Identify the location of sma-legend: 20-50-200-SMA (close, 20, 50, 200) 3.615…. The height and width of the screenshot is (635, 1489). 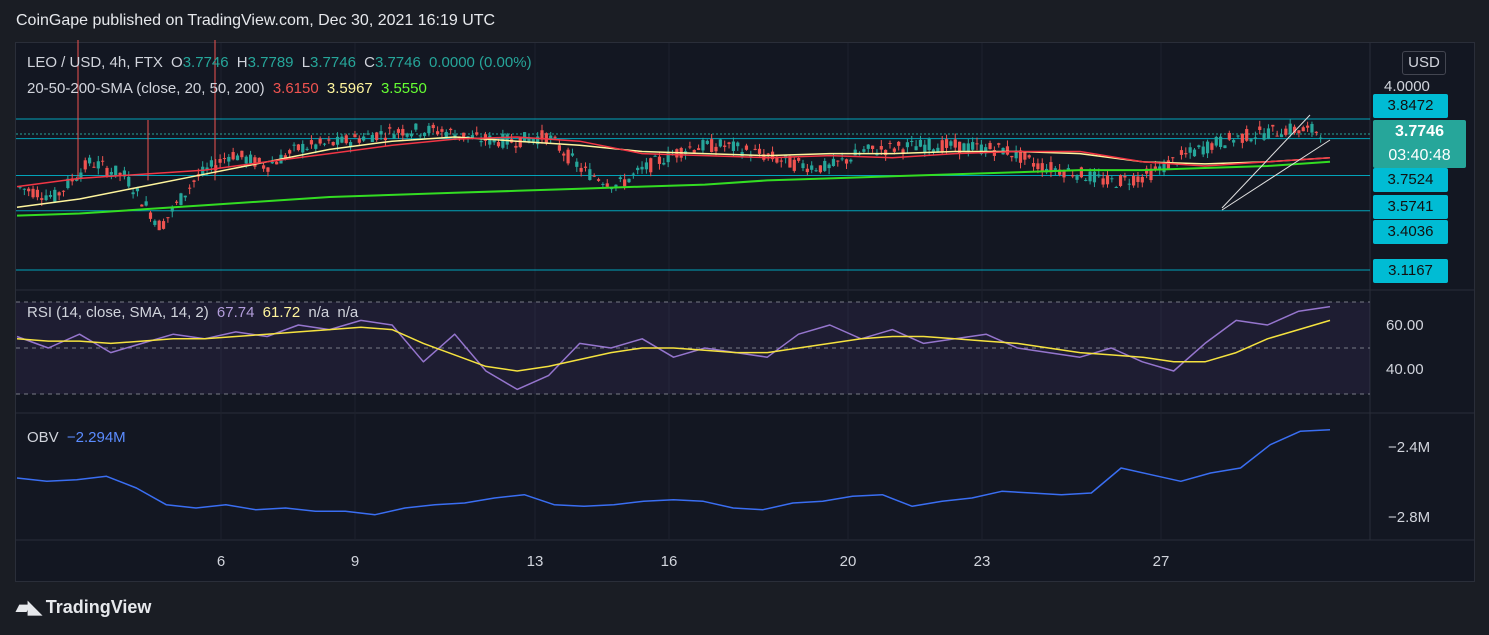
(229, 88).